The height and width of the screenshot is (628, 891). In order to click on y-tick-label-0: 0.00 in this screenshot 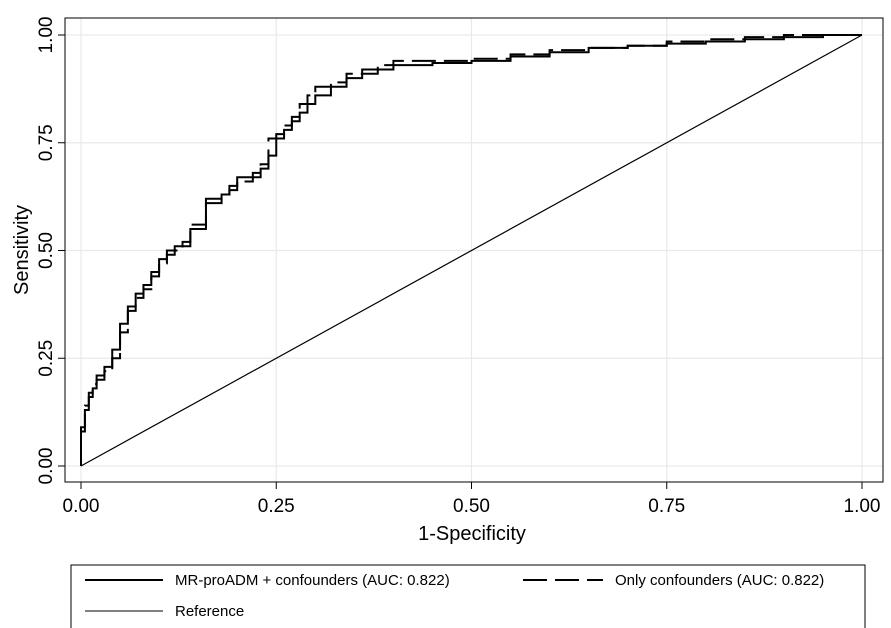, I will do `click(46, 466)`.